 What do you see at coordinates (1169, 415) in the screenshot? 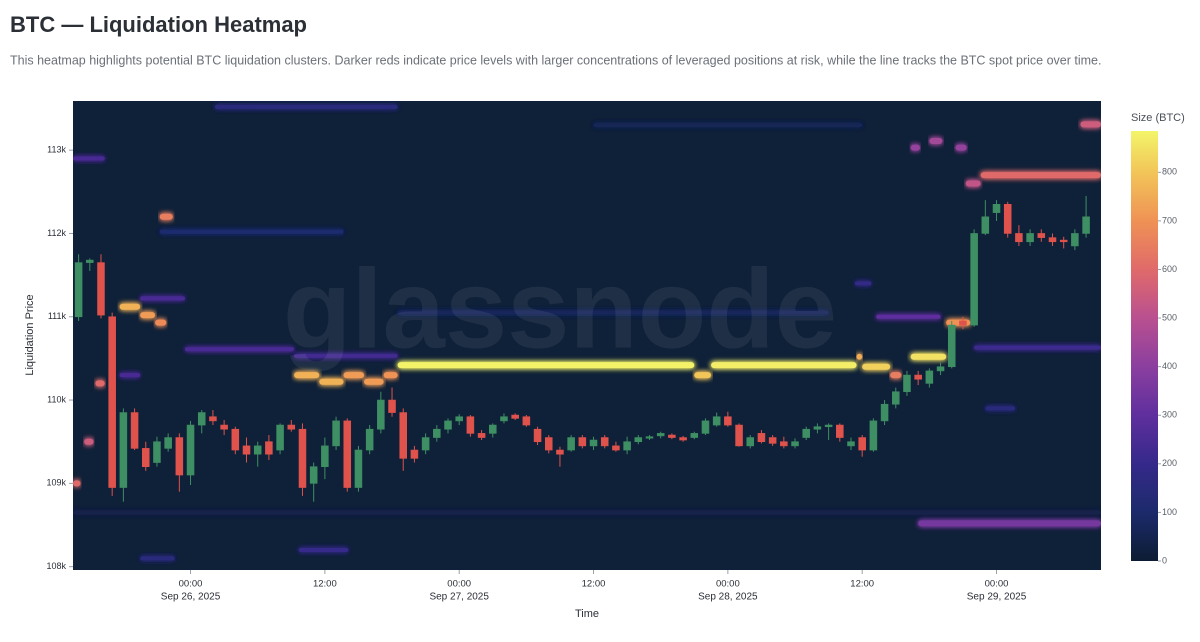
I see `colorbar-tick-label: 300` at bounding box center [1169, 415].